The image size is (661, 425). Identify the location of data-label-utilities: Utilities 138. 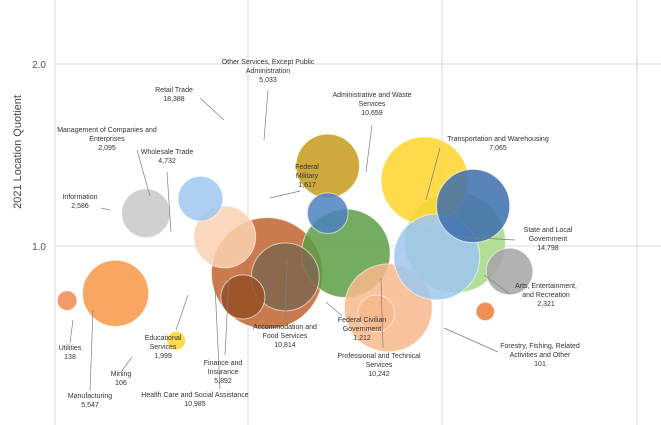
(70, 353).